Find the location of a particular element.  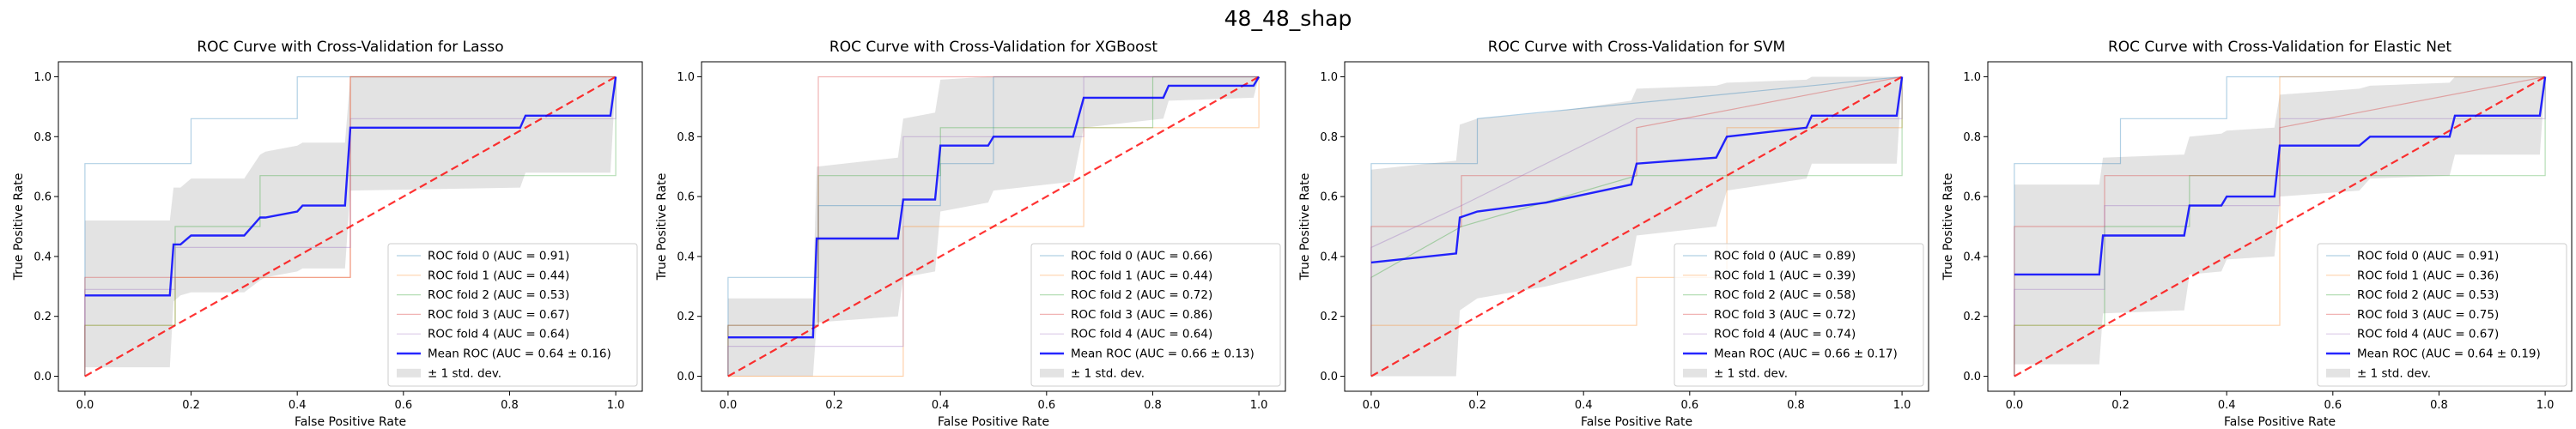

legend-label-fold-4: ROC fold 4 (AUC = 0.74) is located at coordinates (1785, 334).